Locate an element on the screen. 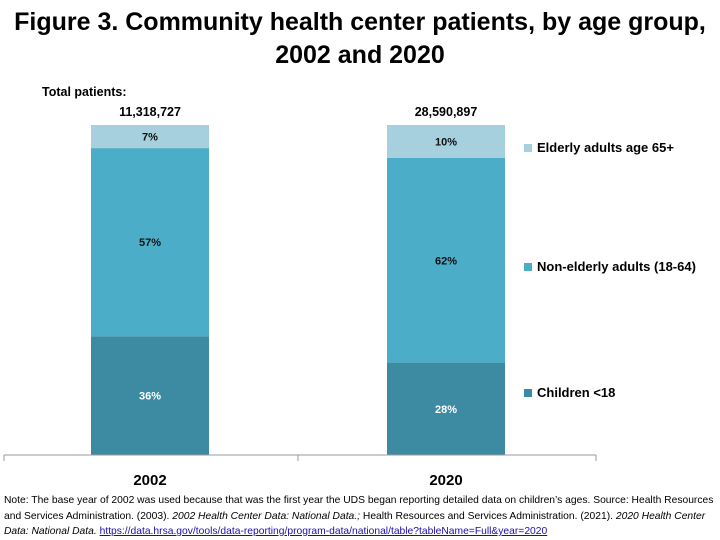  note-citation-2020: 2020 Health Center Data: National Data. is located at coordinates (355, 524).